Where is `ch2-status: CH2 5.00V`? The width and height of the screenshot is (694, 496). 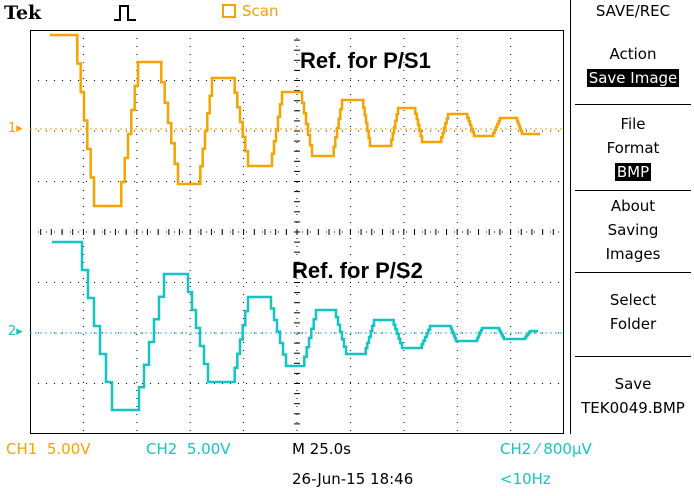 ch2-status: CH2 5.00V is located at coordinates (188, 449).